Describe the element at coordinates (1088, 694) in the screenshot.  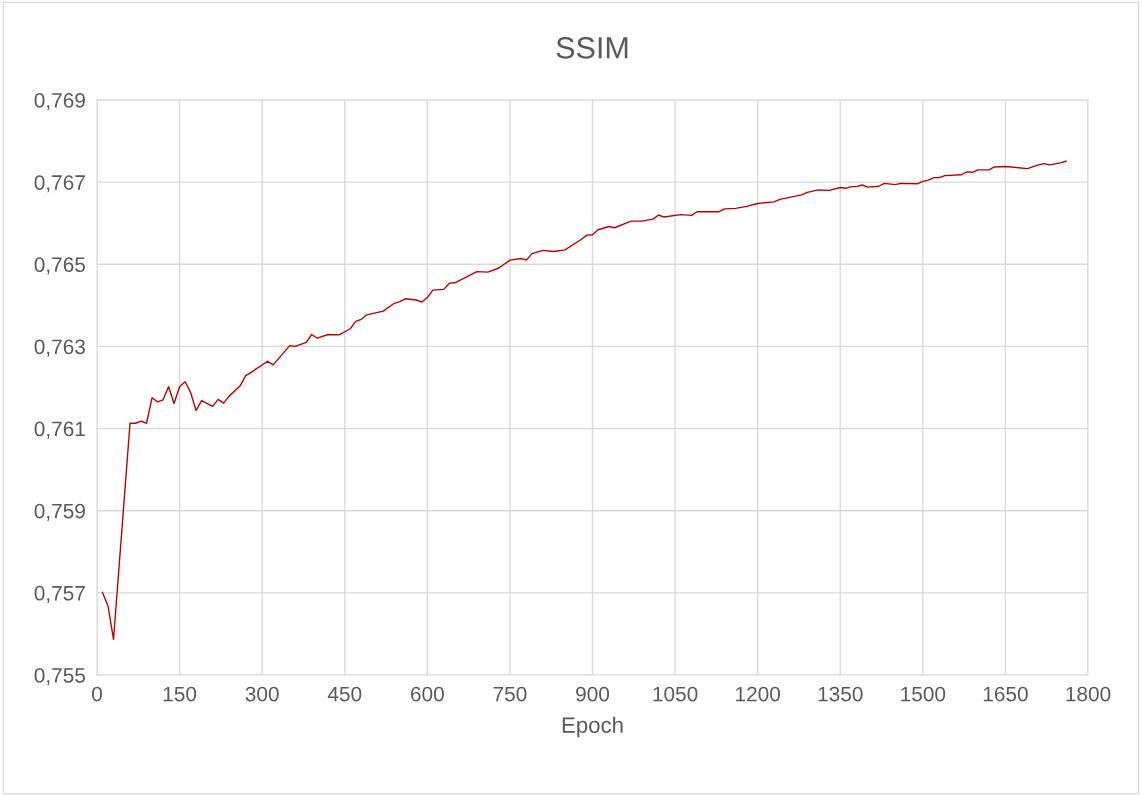
I see `x-tick-label: 1800` at that location.